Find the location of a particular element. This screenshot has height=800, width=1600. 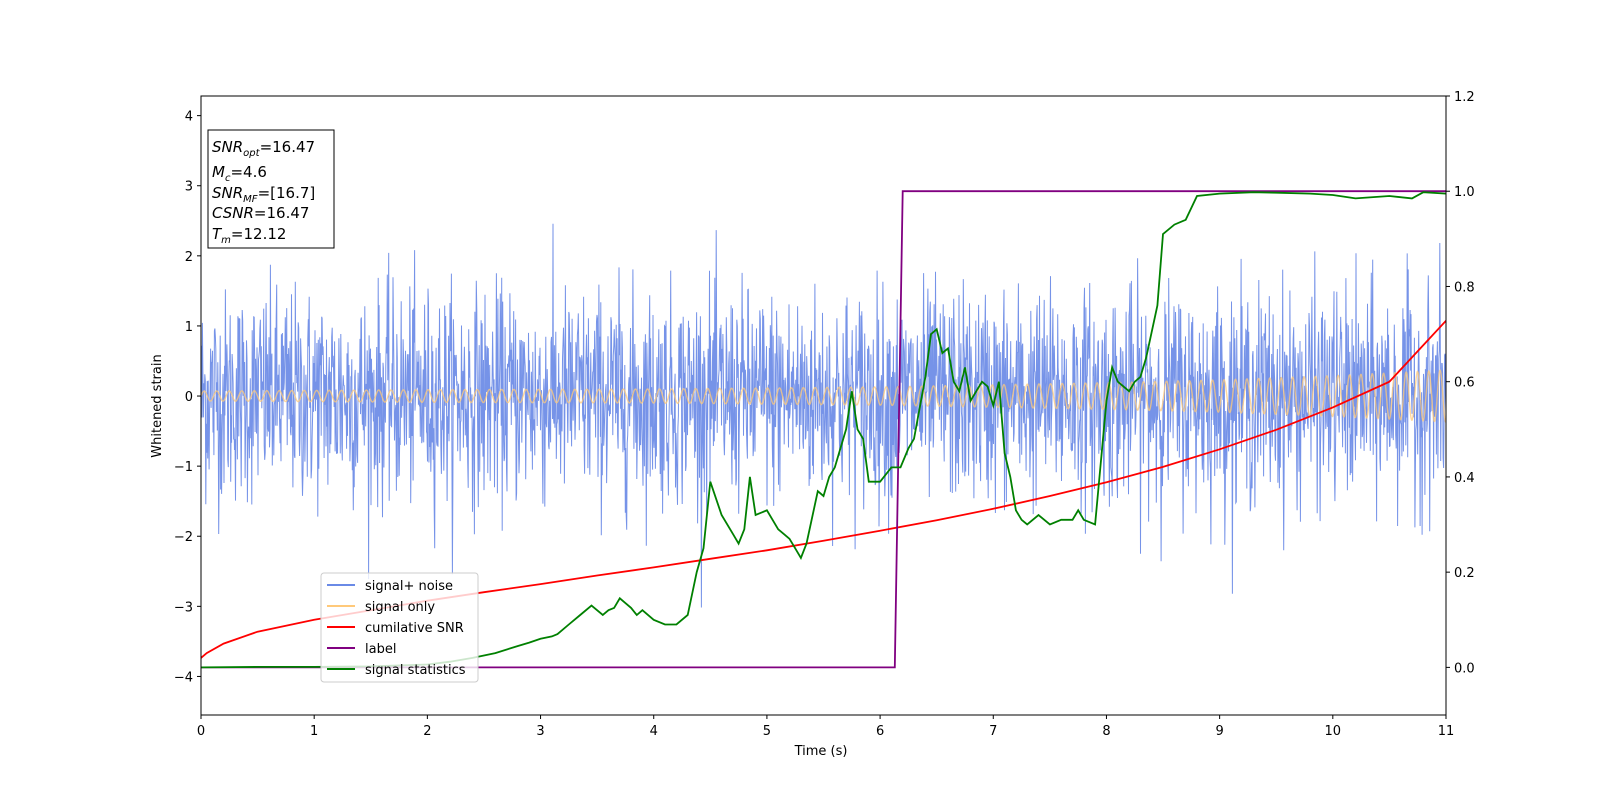

signal-only-line is located at coordinates (823, 396).